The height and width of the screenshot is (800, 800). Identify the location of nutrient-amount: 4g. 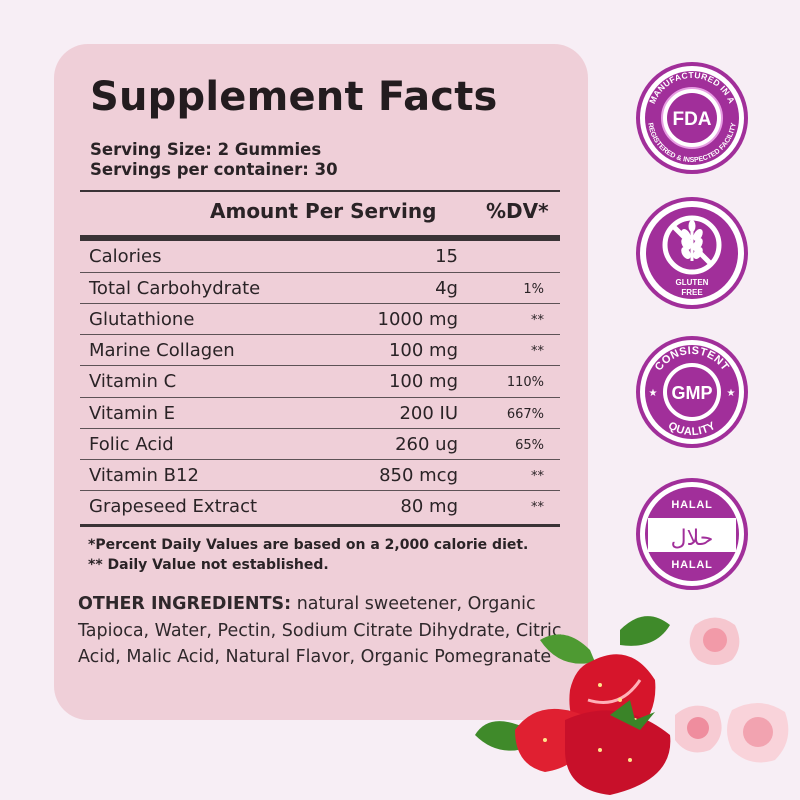
(446, 289).